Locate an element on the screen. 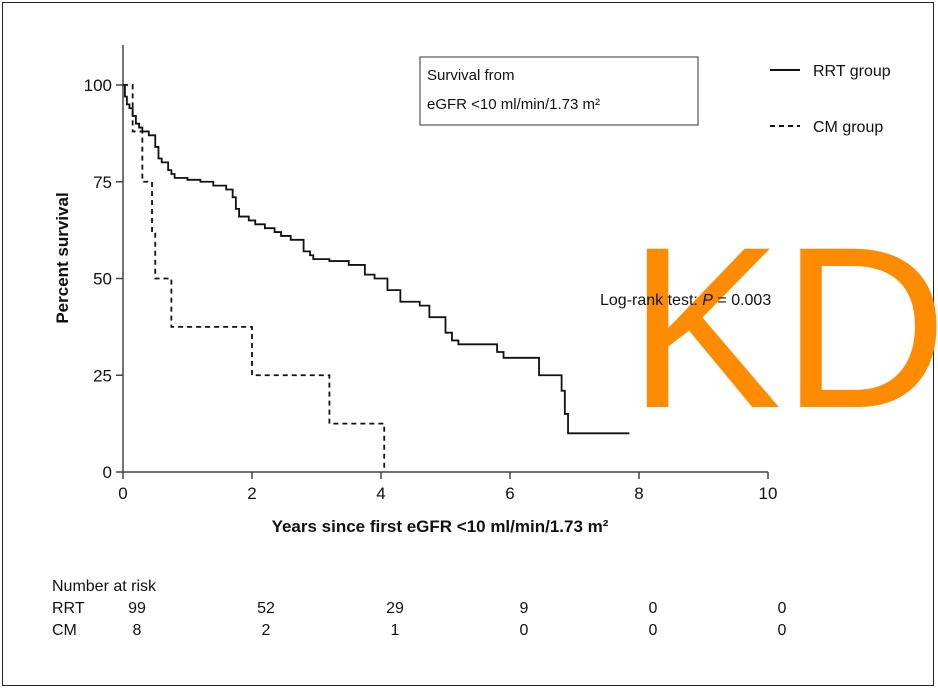  legend-rrt-label: RRT group is located at coordinates (852, 71).